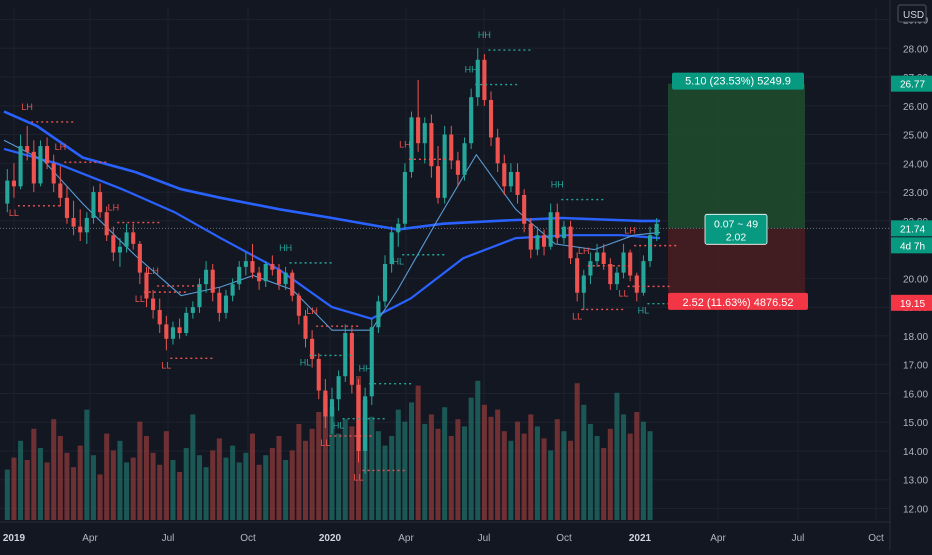 The height and width of the screenshot is (555, 932). What do you see at coordinates (330, 538) in the screenshot?
I see `x-tick-label: 2020` at bounding box center [330, 538].